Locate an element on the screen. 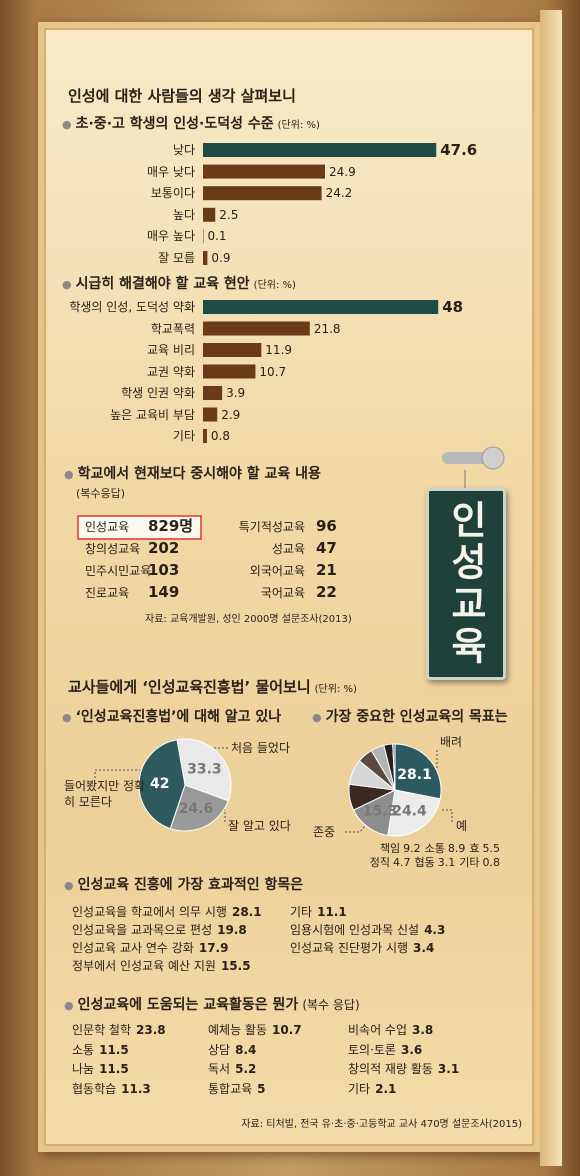 The width and height of the screenshot is (580, 1176). list-item: 독서 5.2 is located at coordinates (232, 1069).